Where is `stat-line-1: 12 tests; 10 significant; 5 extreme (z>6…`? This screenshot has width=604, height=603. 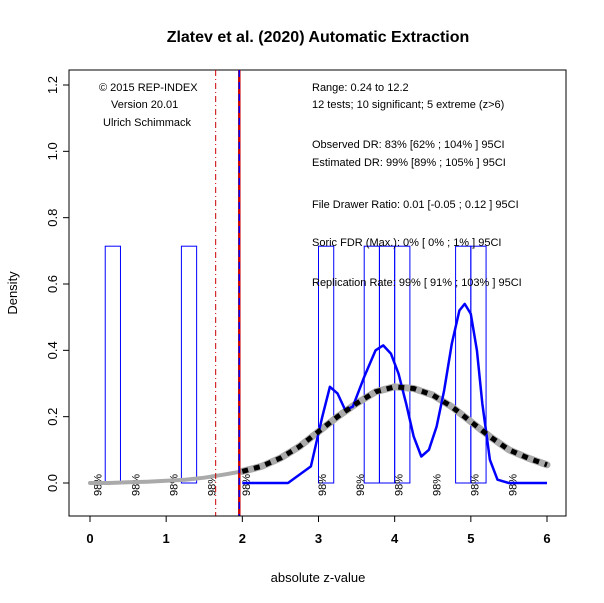 stat-line-1: 12 tests; 10 significant; 5 extreme (z>6… is located at coordinates (408, 105).